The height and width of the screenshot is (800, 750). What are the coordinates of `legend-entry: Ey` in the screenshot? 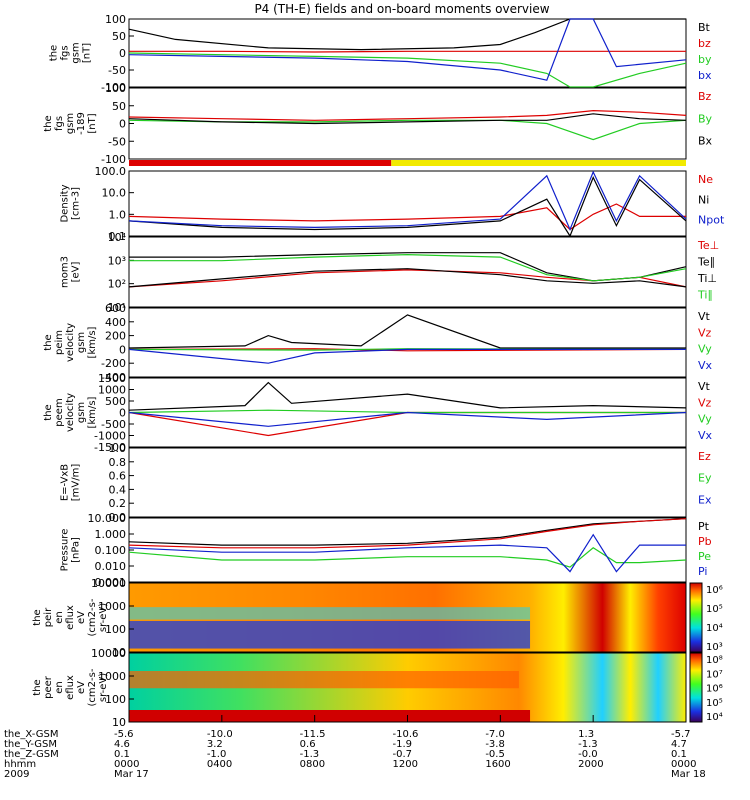 It's located at (705, 478).